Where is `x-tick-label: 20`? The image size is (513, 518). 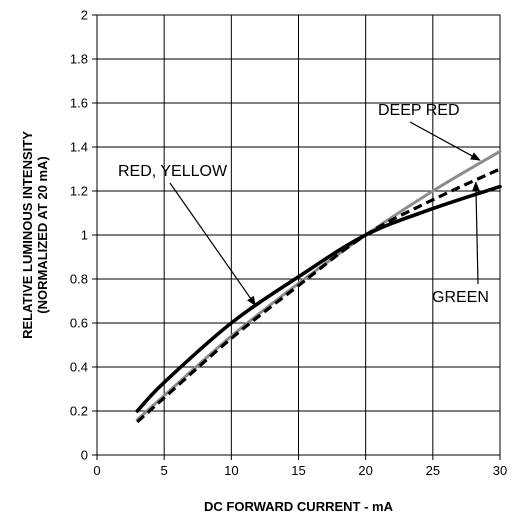
x-tick-label: 20 is located at coordinates (365, 470).